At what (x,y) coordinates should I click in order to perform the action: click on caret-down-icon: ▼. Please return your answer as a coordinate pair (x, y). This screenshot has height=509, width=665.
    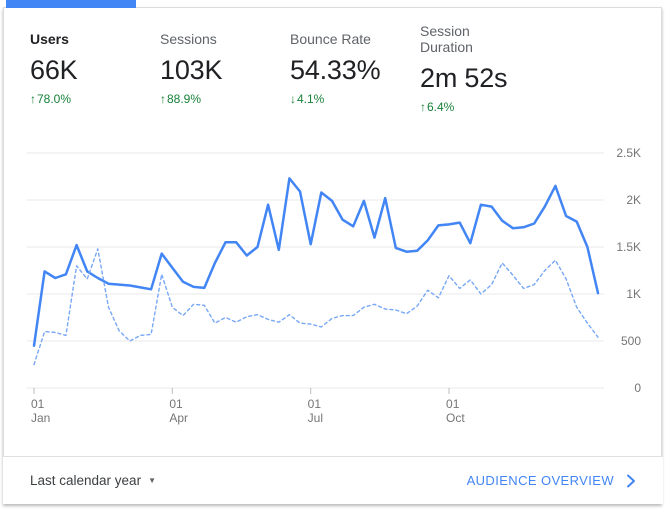
    Looking at the image, I should click on (152, 480).